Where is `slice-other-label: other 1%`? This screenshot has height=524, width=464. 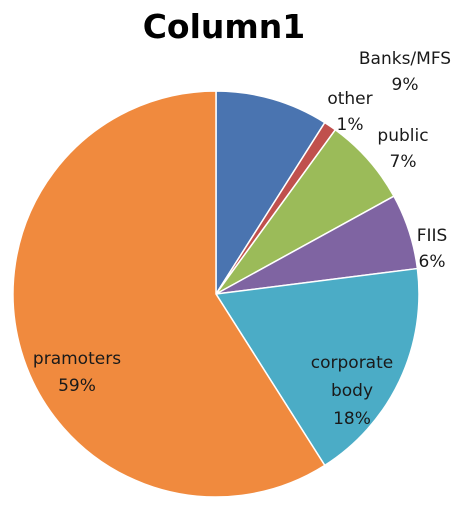 slice-other-label: other 1% is located at coordinates (349, 112).